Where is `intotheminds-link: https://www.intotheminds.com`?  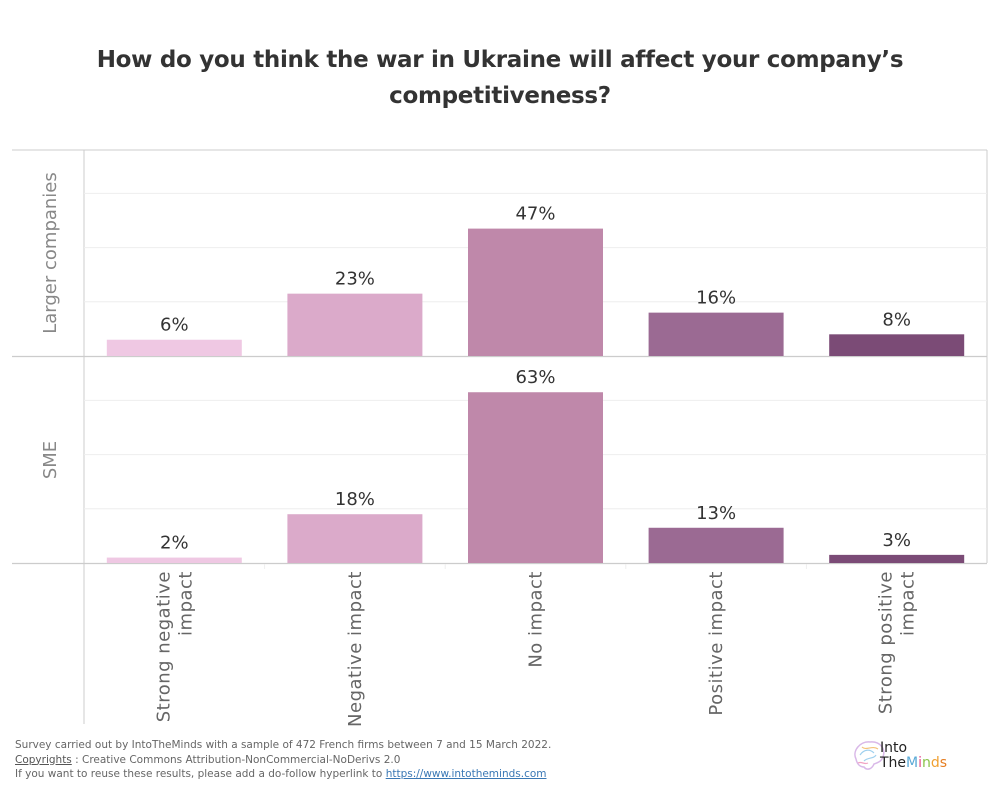 intotheminds-link: https://www.intotheminds.com is located at coordinates (466, 774).